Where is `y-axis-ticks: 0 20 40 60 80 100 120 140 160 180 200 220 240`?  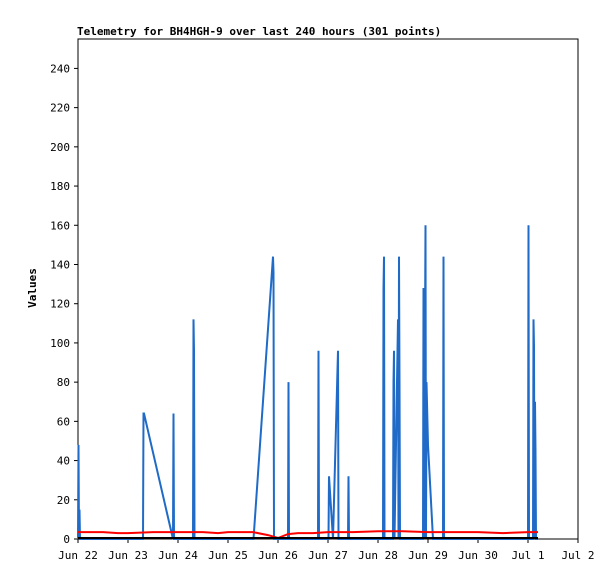 y-axis-ticks: 0 20 40 60 80 100 120 140 160 180 200 220 240 is located at coordinates (64, 304).